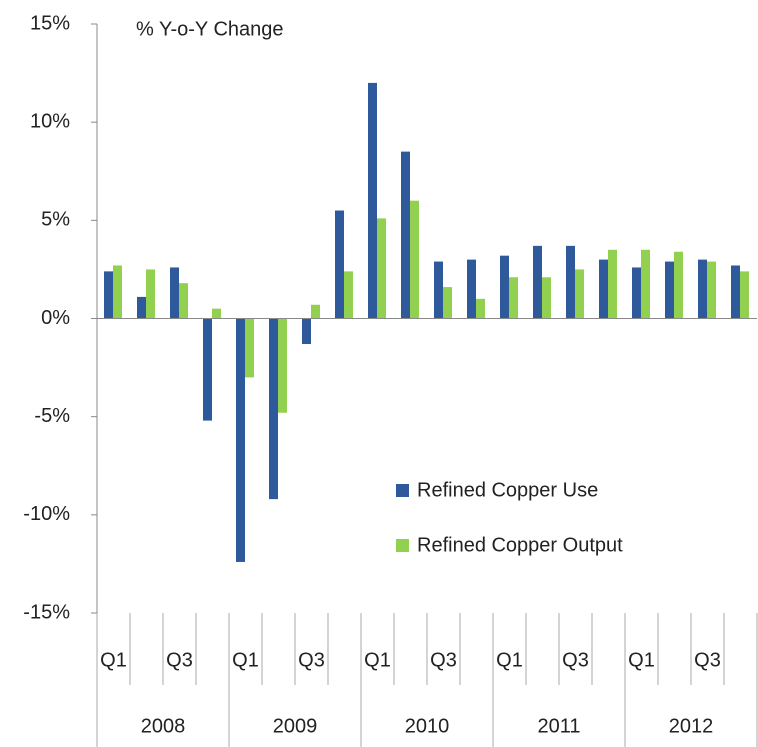 The image size is (758, 747). Describe the element at coordinates (55, 220) in the screenshot. I see `y-tick-label: 5%` at that location.